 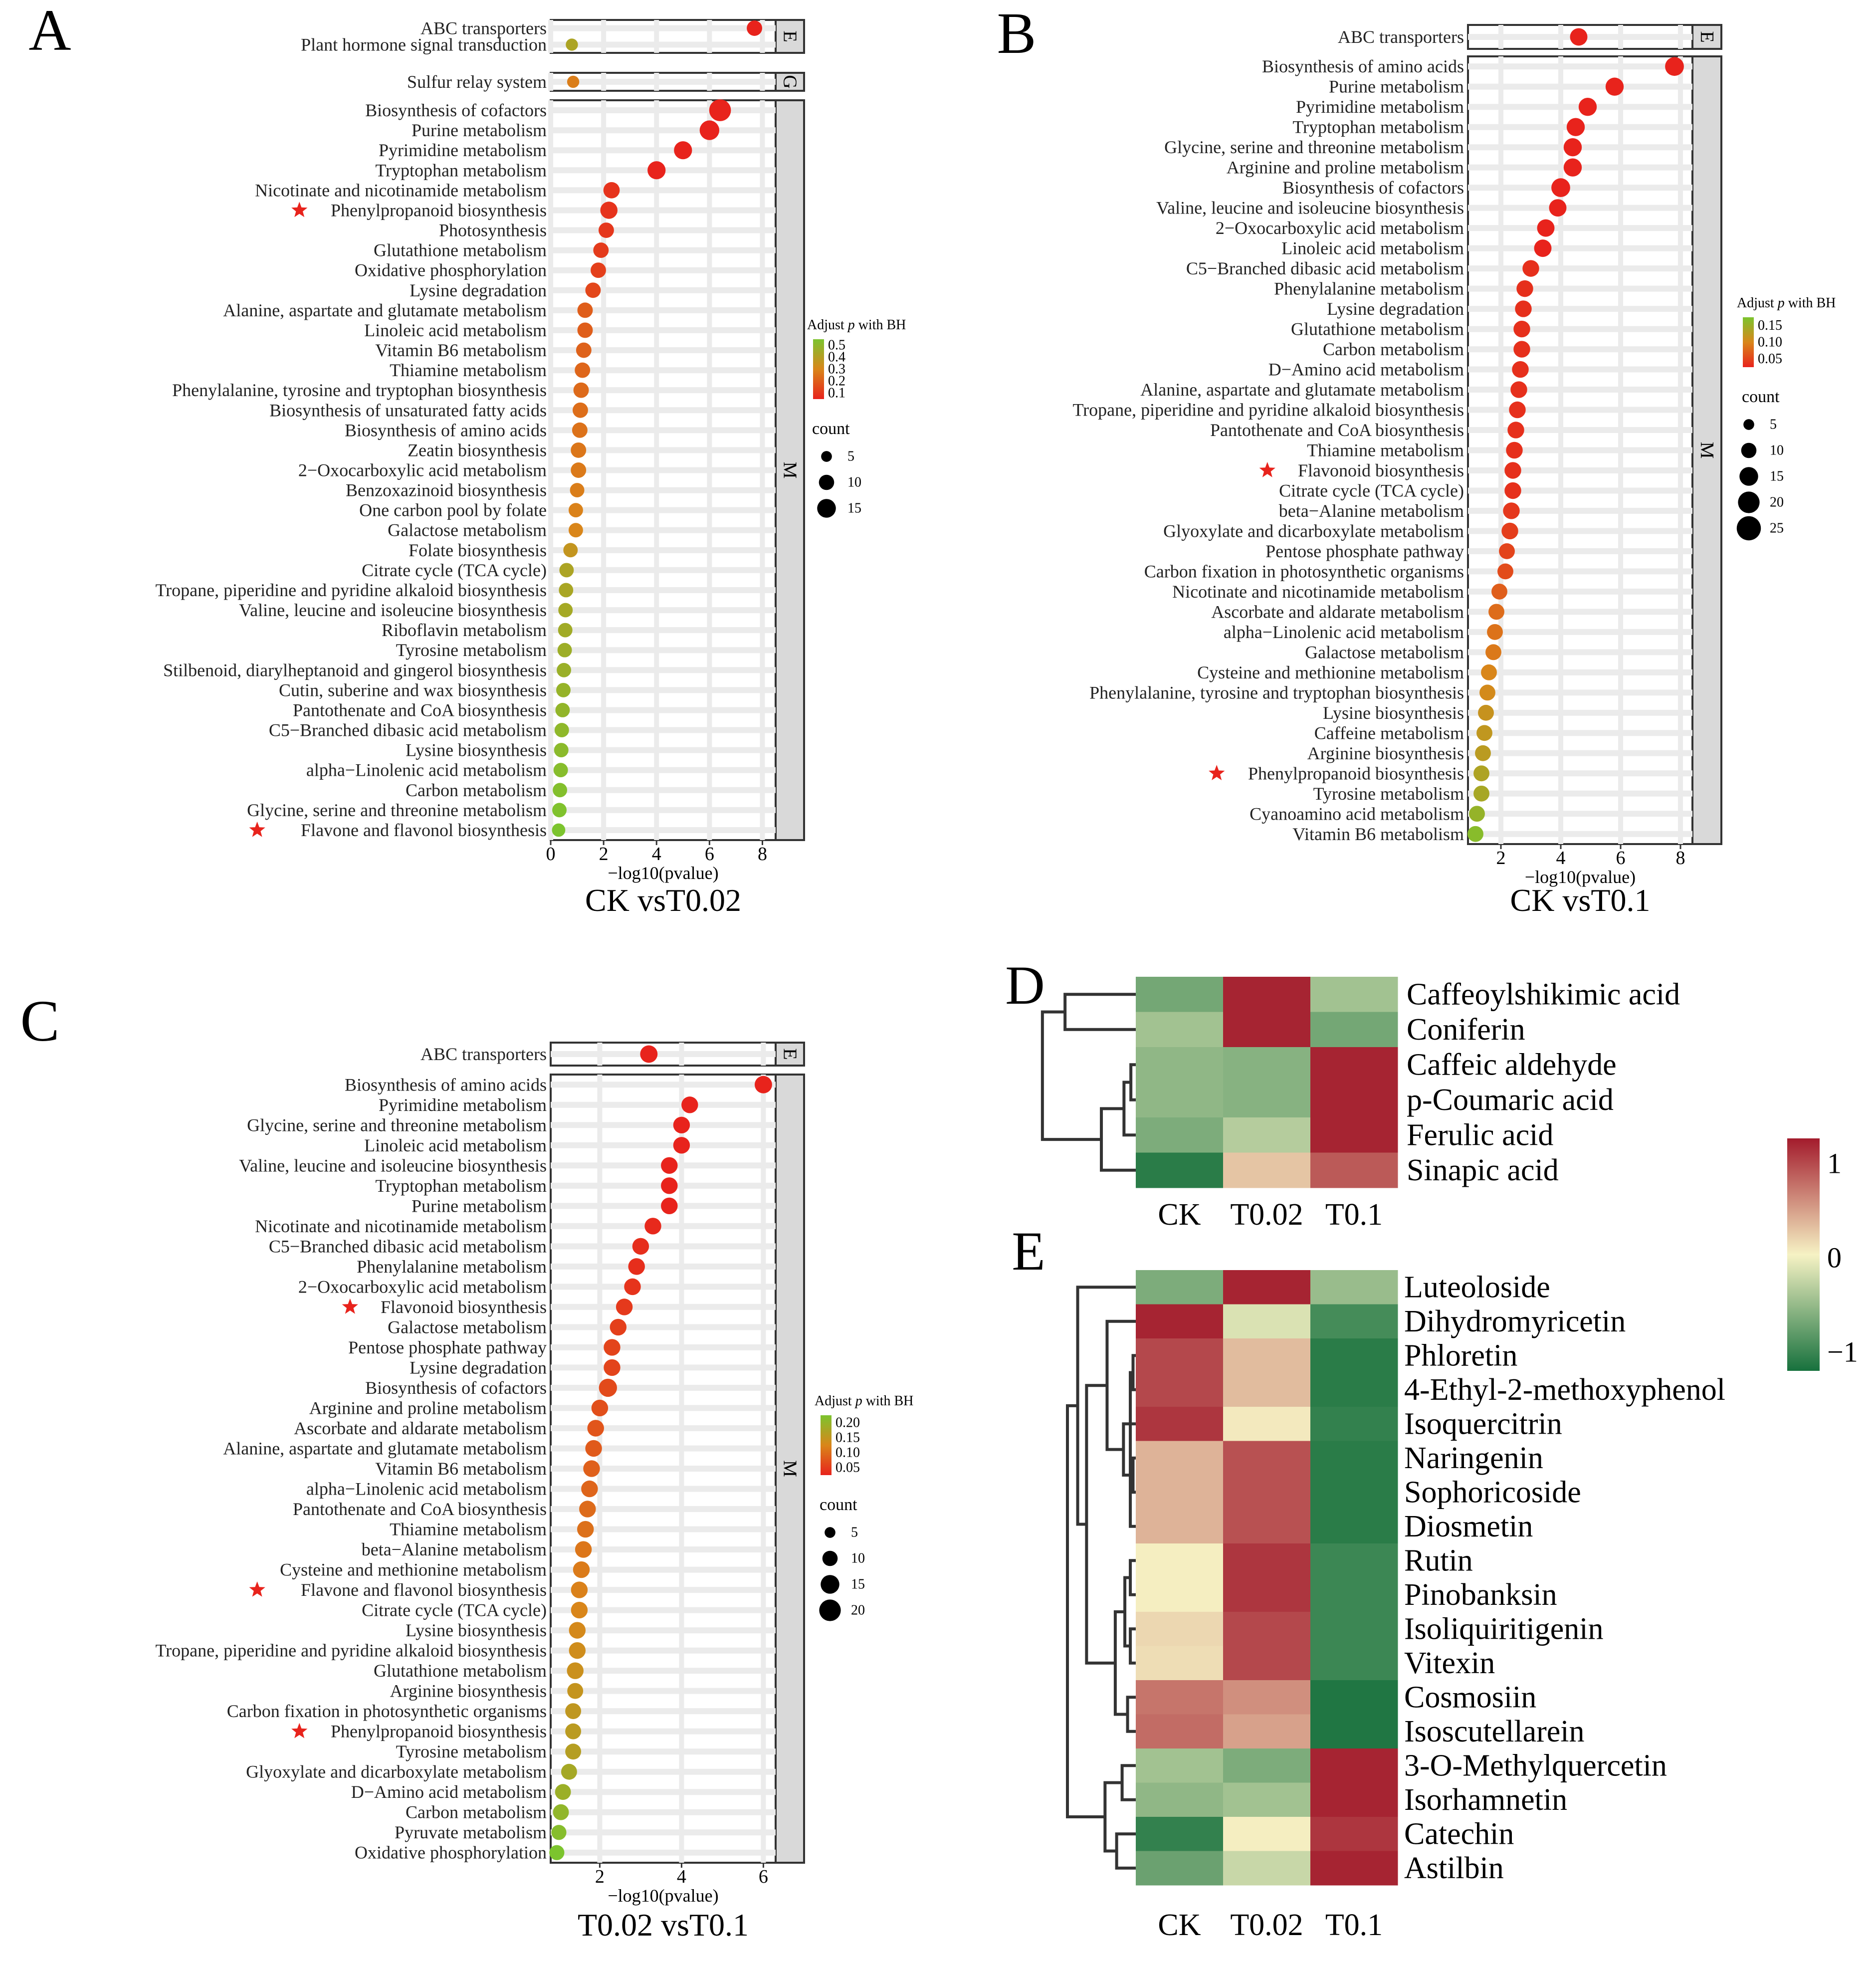 I want to click on x-tick-label: 4, so click(x=681, y=1876).